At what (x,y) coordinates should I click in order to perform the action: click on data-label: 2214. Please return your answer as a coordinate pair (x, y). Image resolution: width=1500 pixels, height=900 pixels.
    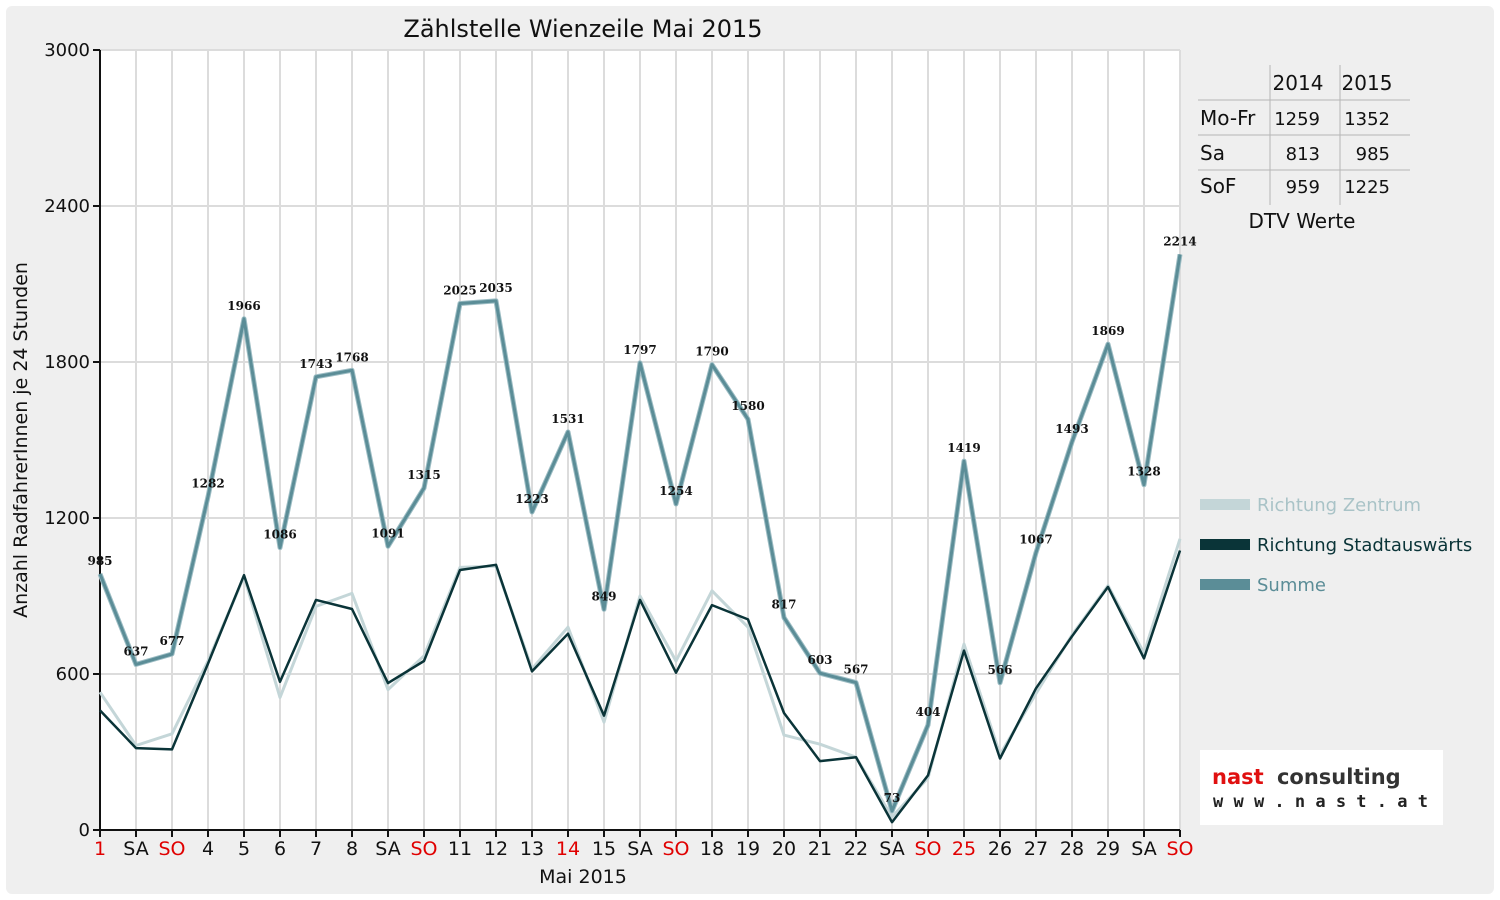
    Looking at the image, I should click on (1179, 241).